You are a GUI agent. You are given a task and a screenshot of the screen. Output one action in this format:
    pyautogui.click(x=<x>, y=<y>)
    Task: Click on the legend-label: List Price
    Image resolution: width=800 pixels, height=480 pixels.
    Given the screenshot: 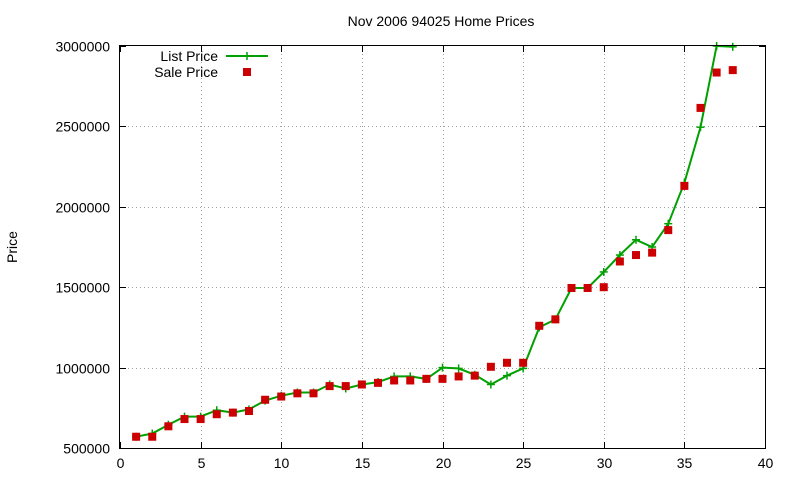 What is the action you would take?
    pyautogui.click(x=189, y=56)
    